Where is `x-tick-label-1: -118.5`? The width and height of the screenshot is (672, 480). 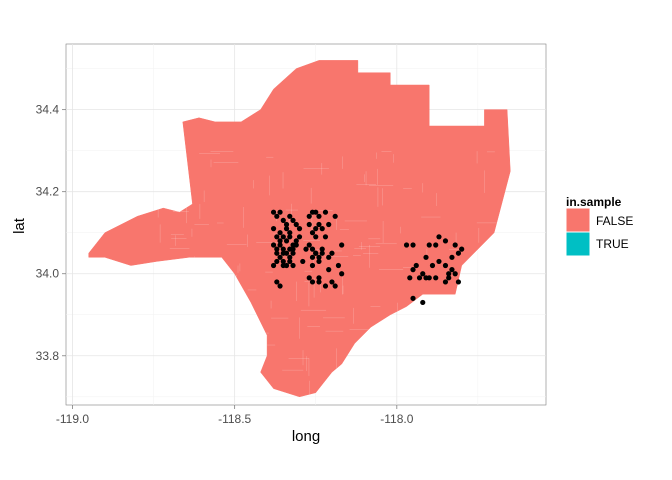 x-tick-label-1: -118.5 is located at coordinates (234, 419).